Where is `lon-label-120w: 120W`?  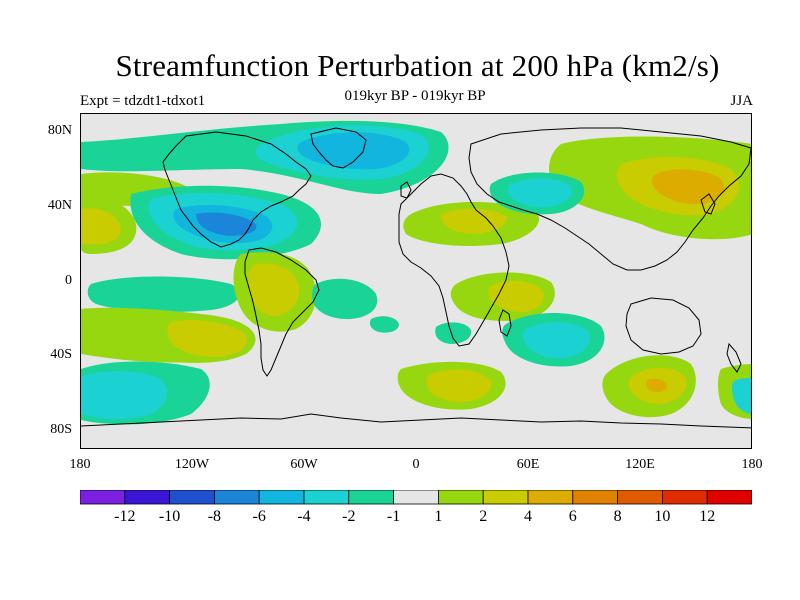 lon-label-120w: 120W is located at coordinates (192, 464).